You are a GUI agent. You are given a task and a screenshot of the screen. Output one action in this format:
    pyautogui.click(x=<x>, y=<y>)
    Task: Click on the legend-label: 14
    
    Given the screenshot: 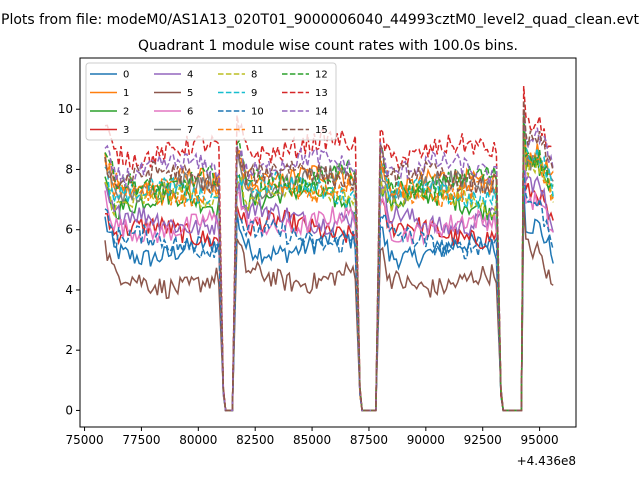 What is the action you would take?
    pyautogui.click(x=321, y=112)
    